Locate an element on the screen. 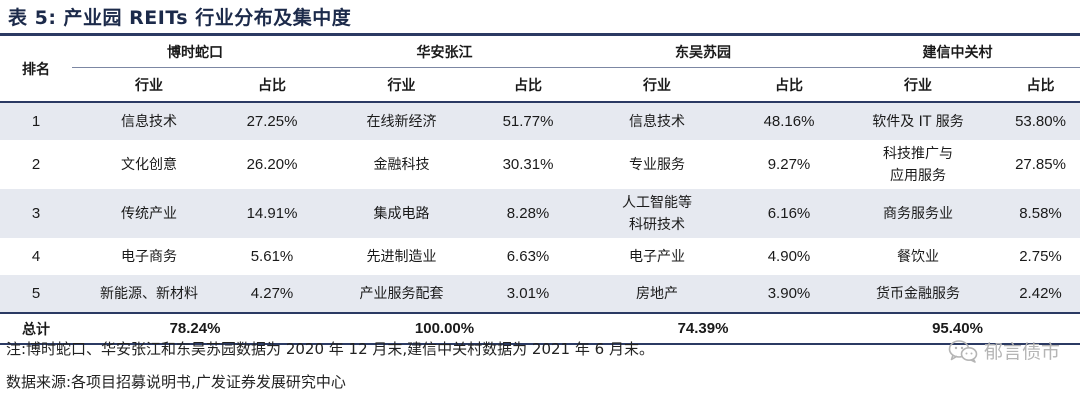 The image size is (1080, 400). top-rule is located at coordinates (540, 34).